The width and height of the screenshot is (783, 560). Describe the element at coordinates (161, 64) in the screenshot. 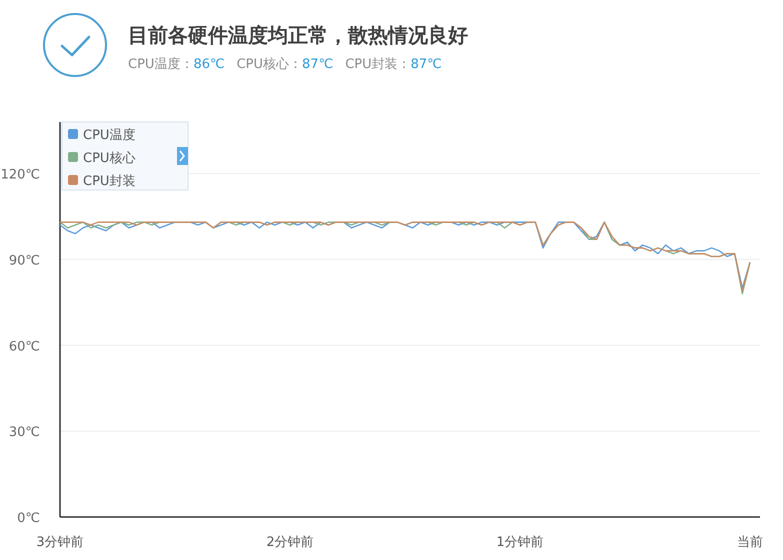

I see `text: CPU温度：` at that location.